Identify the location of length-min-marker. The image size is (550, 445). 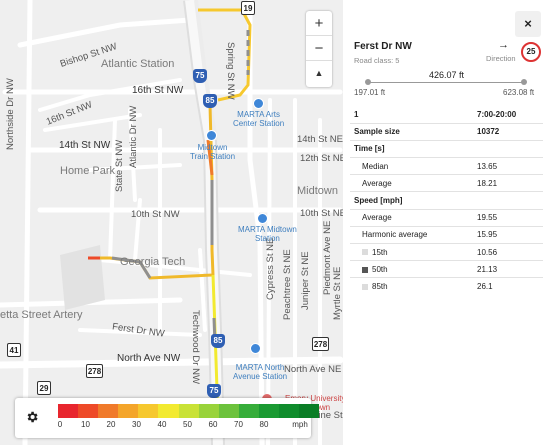
(368, 82).